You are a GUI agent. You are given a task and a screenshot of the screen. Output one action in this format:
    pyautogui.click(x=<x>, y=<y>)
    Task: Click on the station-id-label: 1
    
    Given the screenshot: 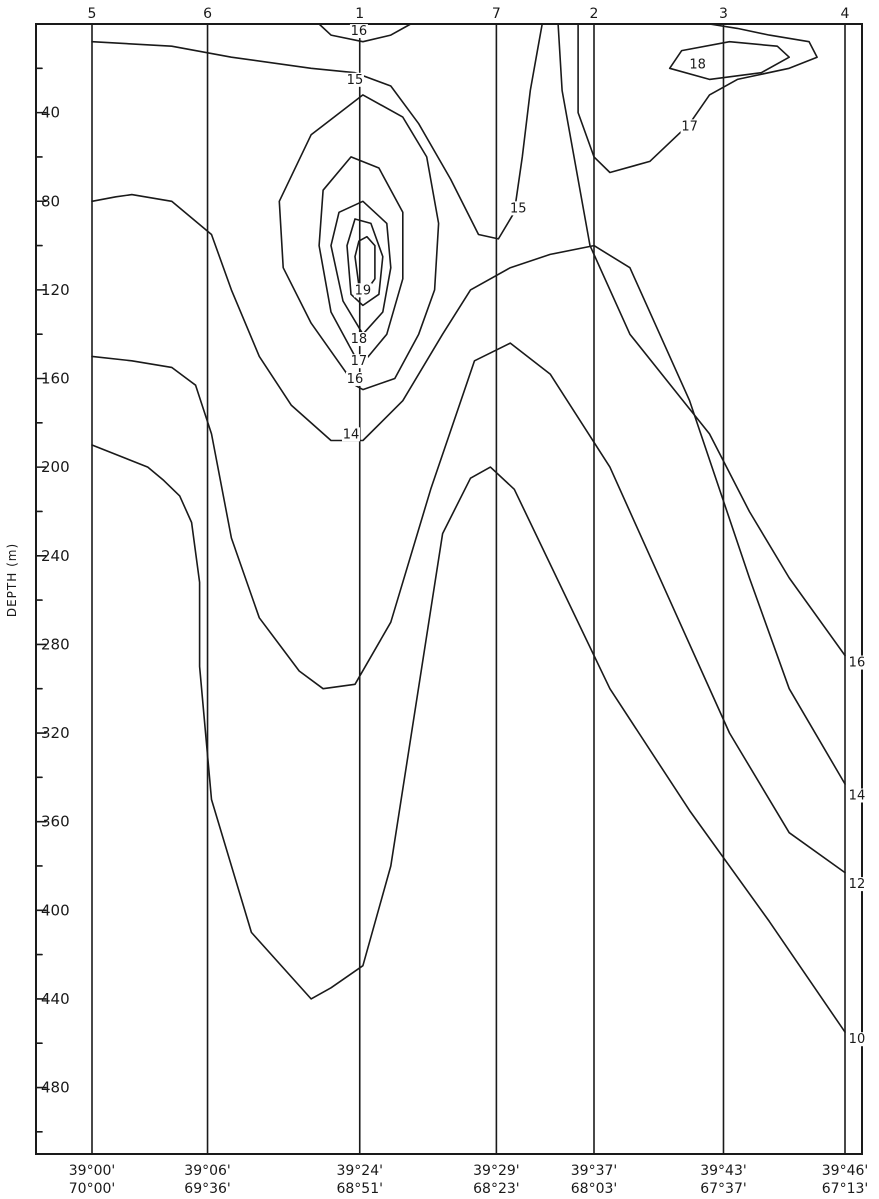 What is the action you would take?
    pyautogui.click(x=359, y=14)
    